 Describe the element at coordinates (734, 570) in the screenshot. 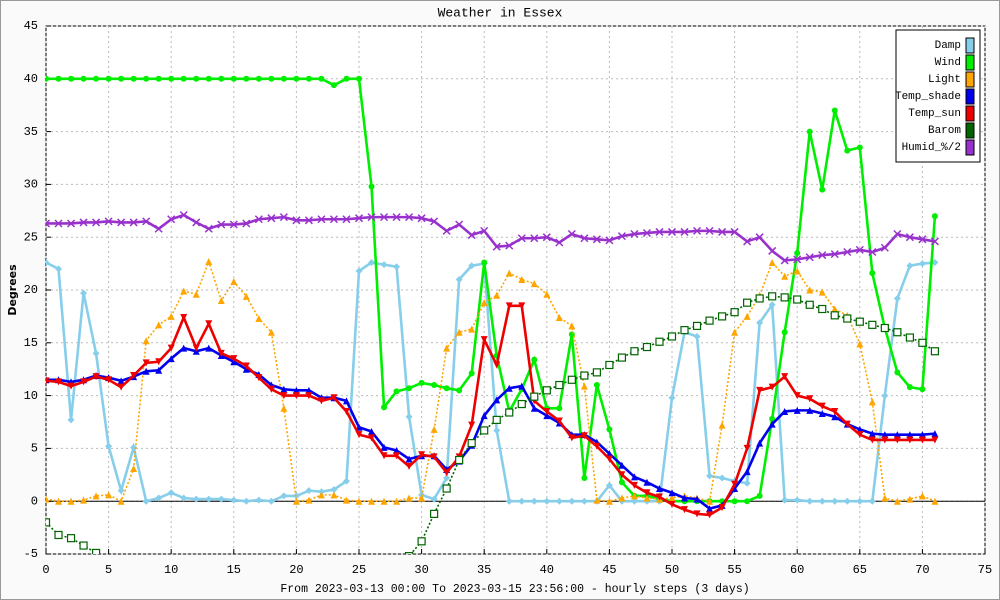

I see `x-tick-label: 55` at that location.